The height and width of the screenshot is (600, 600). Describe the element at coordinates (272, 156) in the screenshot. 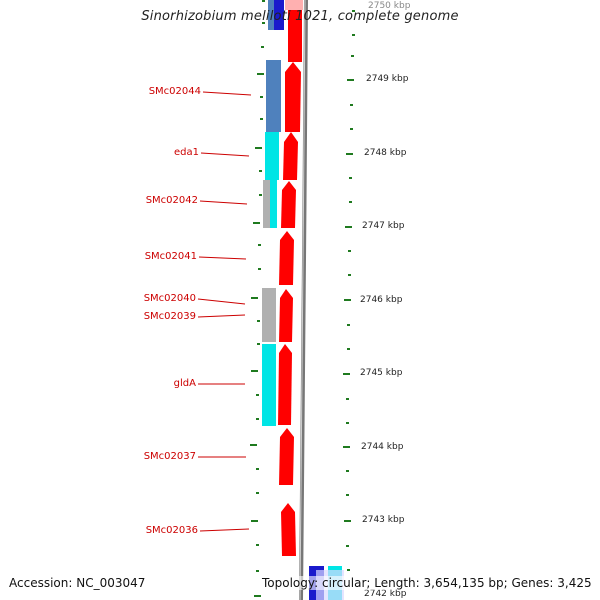

I see `gene-eda1-bar` at that location.